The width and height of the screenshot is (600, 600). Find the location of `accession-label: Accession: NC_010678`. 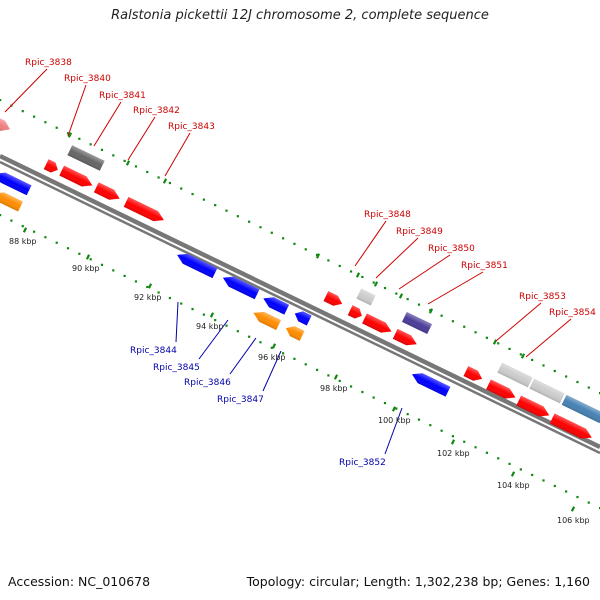

accession-label: Accession: NC_010678 is located at coordinates (79, 581).